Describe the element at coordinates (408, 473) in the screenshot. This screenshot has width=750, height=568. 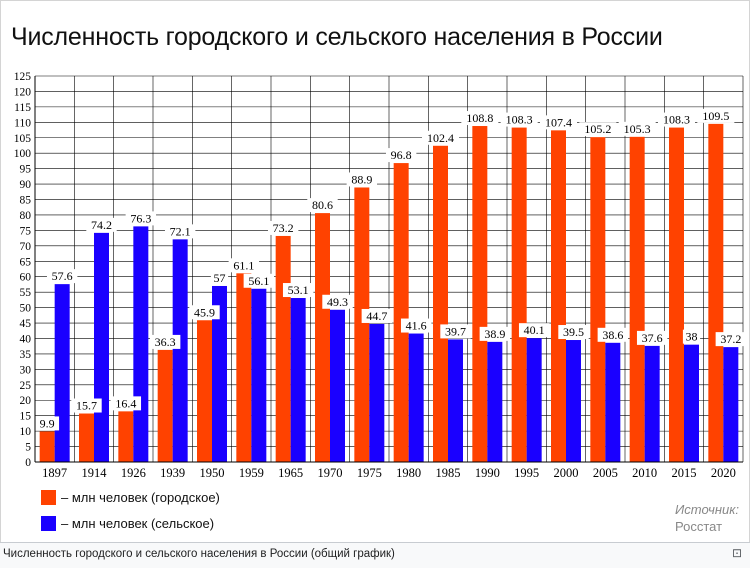
I see `x-tick-label: 1980` at that location.